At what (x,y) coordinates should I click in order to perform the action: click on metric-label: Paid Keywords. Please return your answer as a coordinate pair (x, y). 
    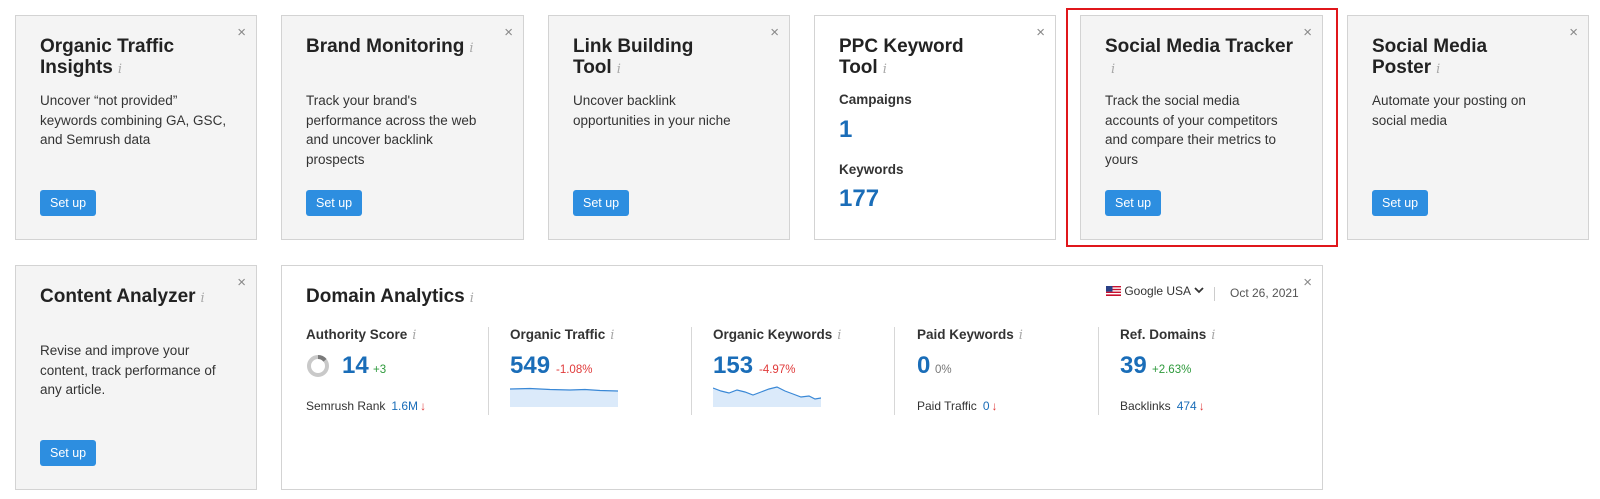
    Looking at the image, I should click on (965, 334).